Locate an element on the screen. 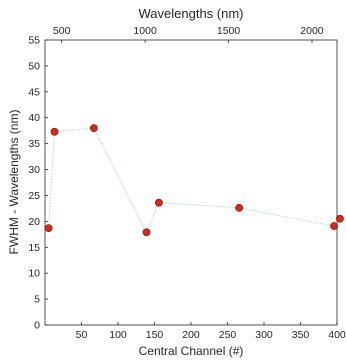 The width and height of the screenshot is (346, 360). x-tick-label: 300 is located at coordinates (264, 335).